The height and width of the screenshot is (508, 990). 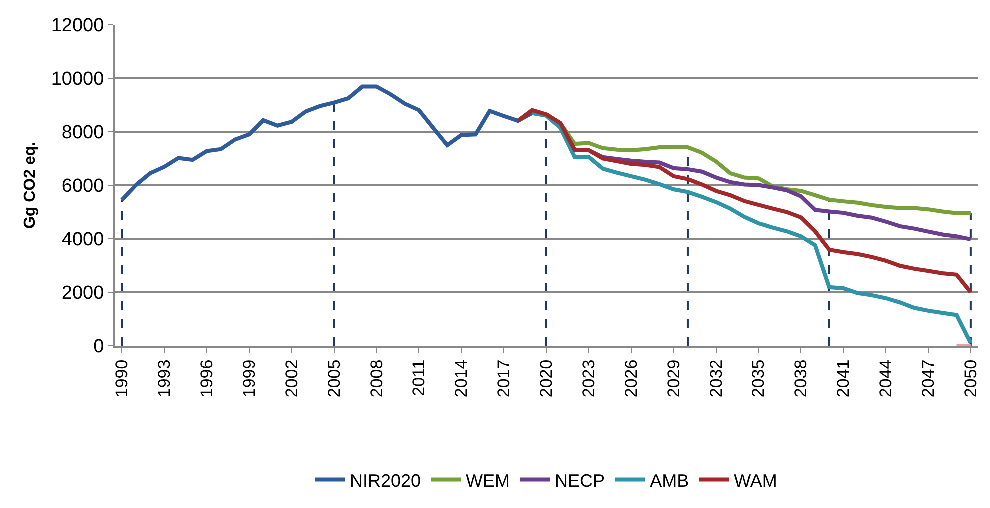 I want to click on legend-label: WEM, so click(x=488, y=480).